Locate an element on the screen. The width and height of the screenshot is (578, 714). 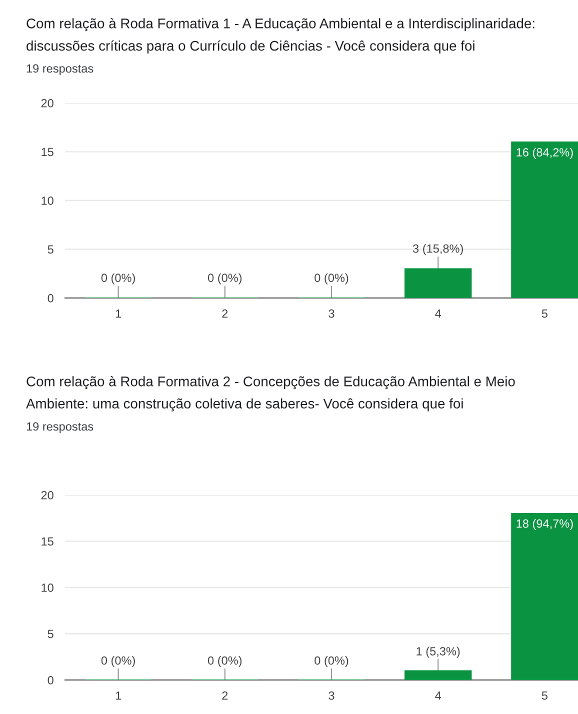
data-label: 16 (84,2%) is located at coordinates (544, 153).